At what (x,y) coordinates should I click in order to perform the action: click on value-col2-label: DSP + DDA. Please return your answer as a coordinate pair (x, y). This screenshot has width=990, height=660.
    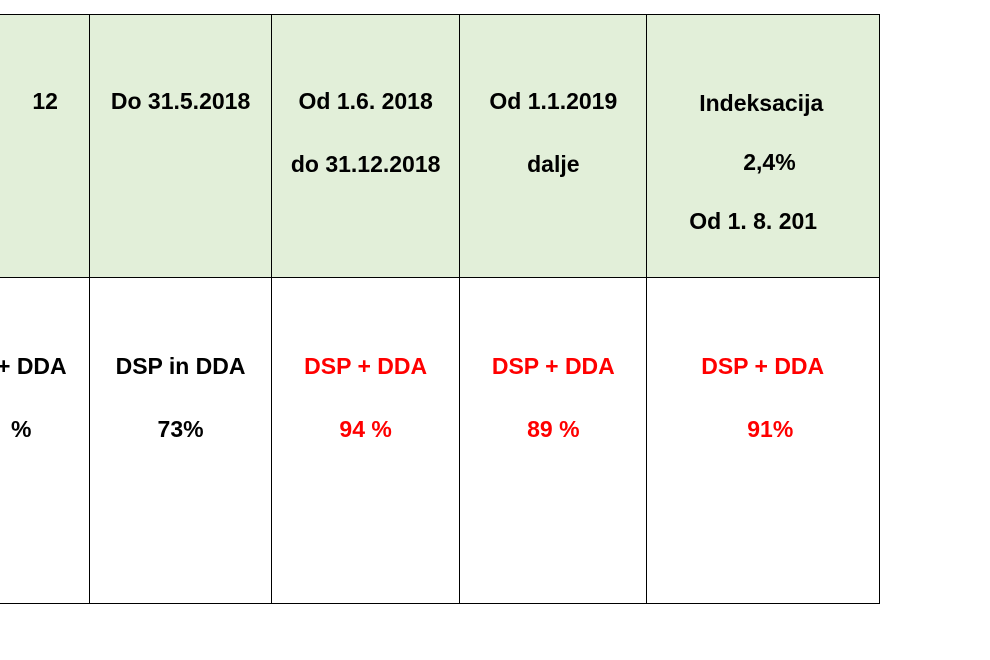
    Looking at the image, I should click on (366, 366).